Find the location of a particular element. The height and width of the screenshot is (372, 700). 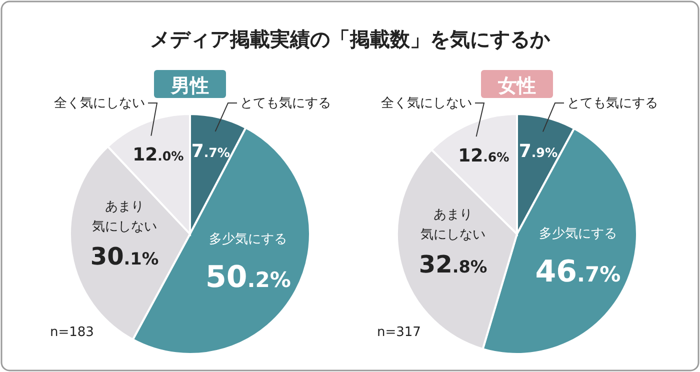

text: n=183 is located at coordinates (72, 332).